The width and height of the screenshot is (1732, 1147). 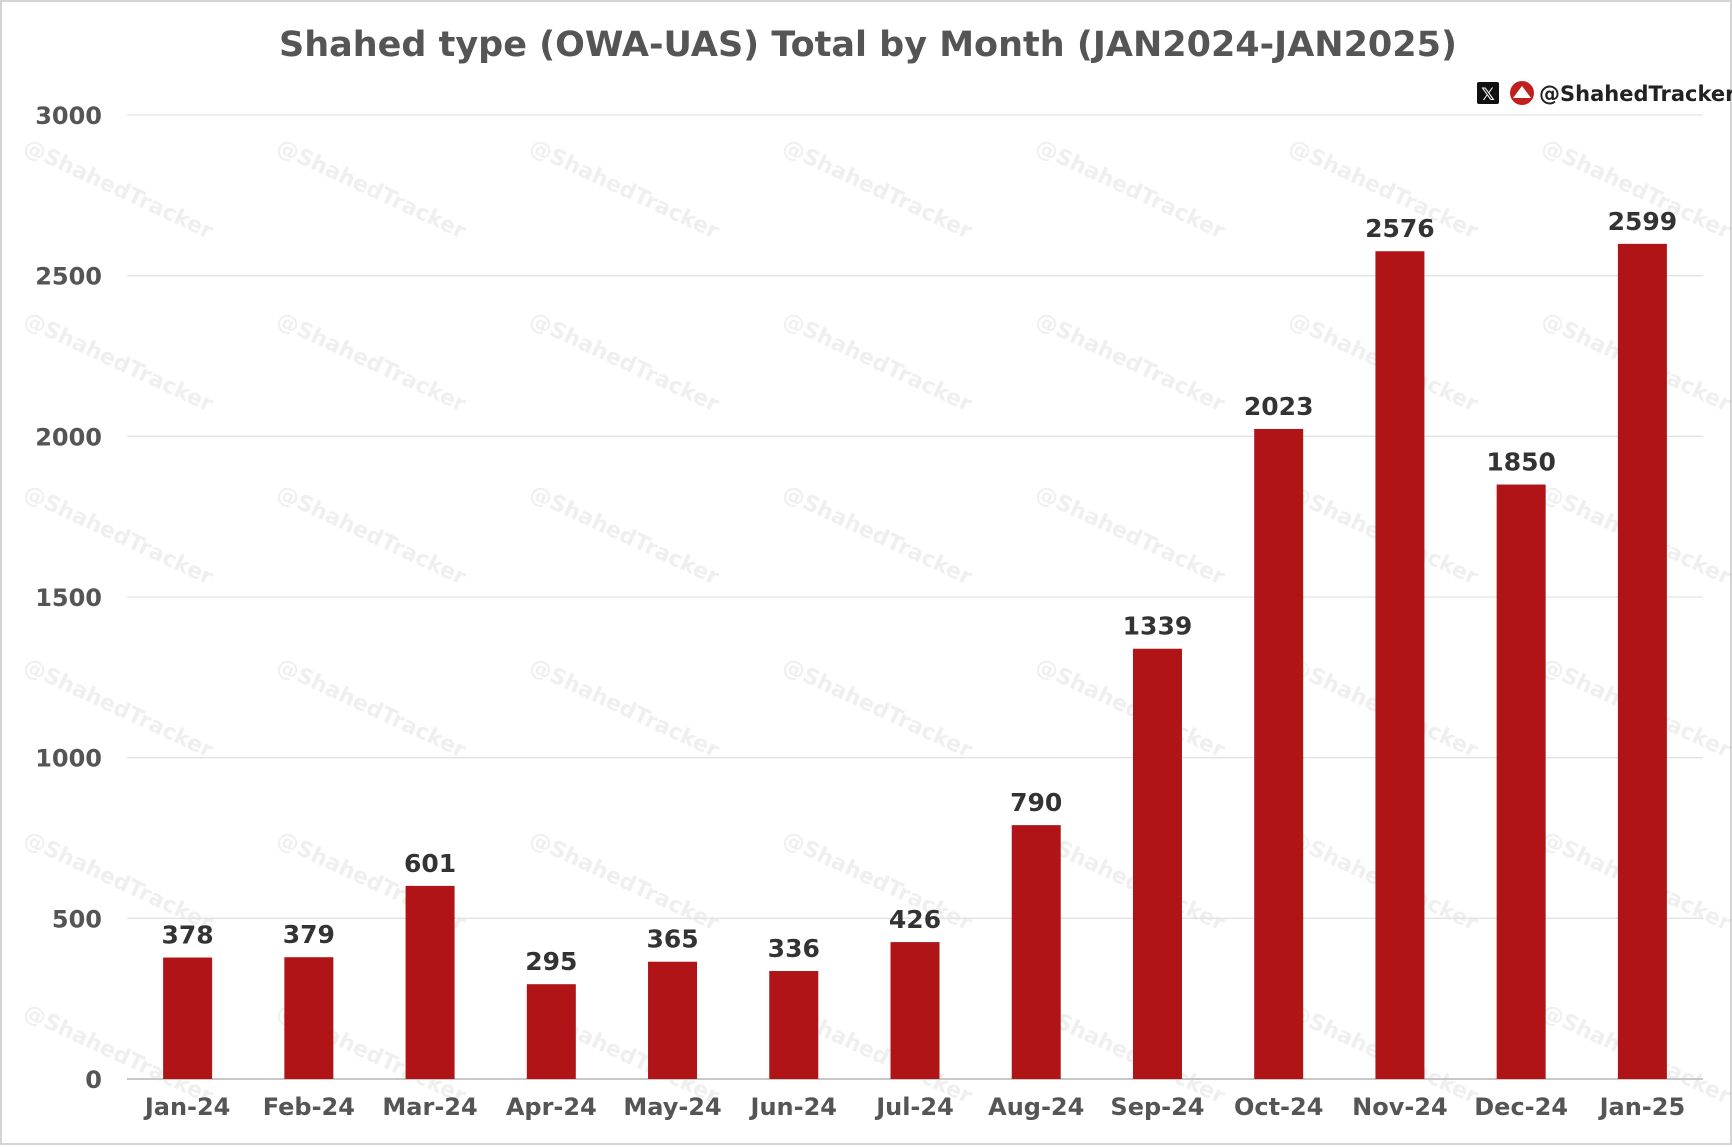 I want to click on data-label: 2023, so click(x=1279, y=406).